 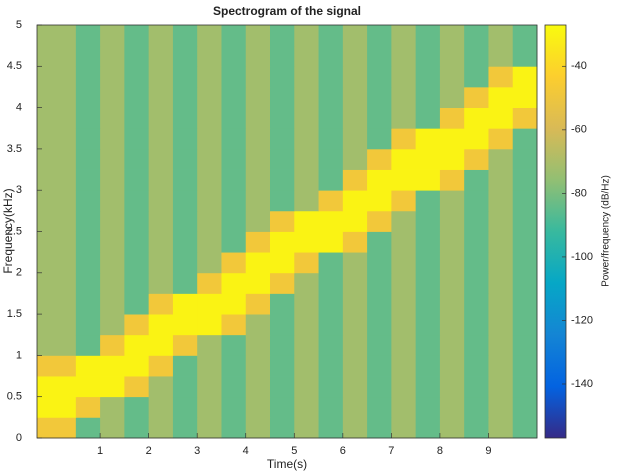 I want to click on y-tick-label: 3.5, so click(x=14, y=149).